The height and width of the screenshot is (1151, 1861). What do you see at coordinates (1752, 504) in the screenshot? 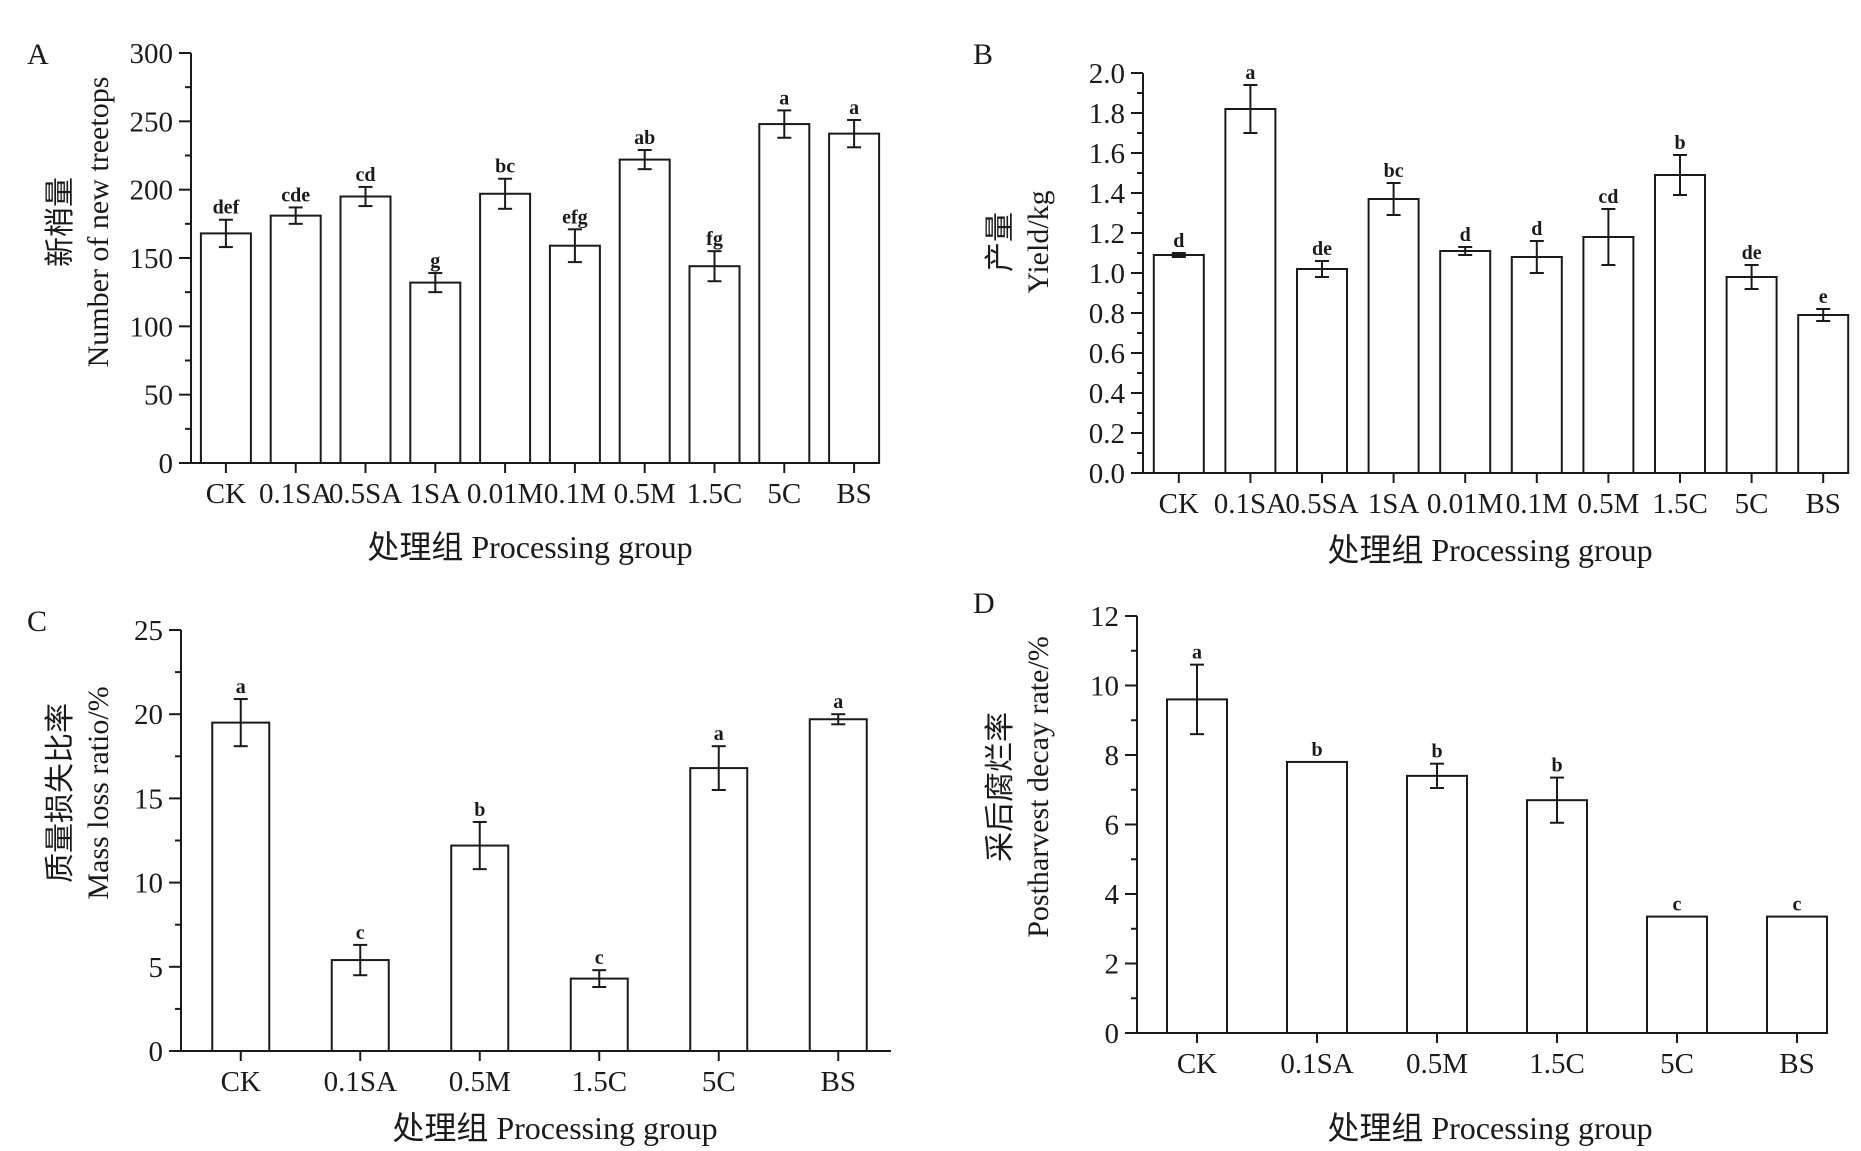
I see `panel-b-x-tick-label: 5C` at bounding box center [1752, 504].